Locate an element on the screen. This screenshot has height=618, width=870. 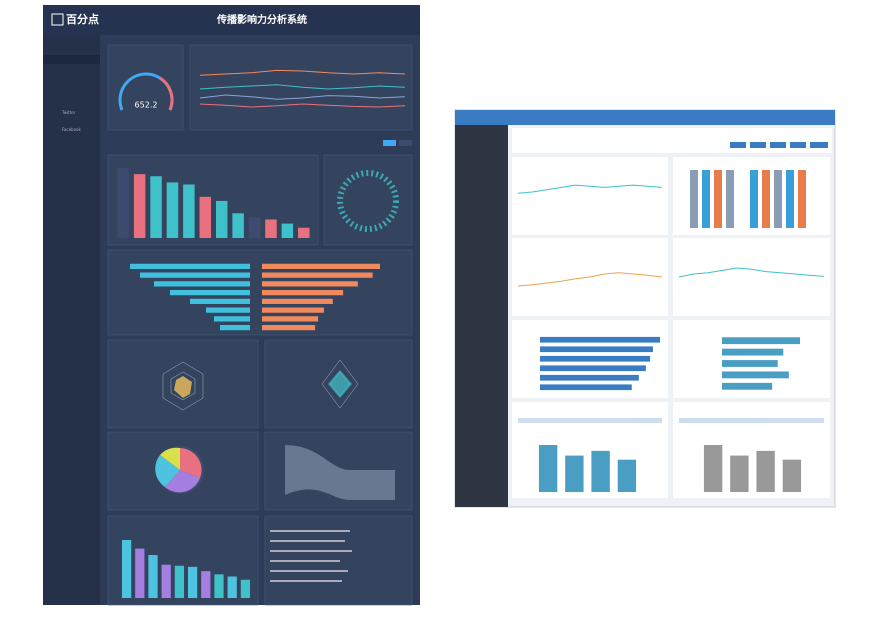
filter-buttons is located at coordinates (779, 145).